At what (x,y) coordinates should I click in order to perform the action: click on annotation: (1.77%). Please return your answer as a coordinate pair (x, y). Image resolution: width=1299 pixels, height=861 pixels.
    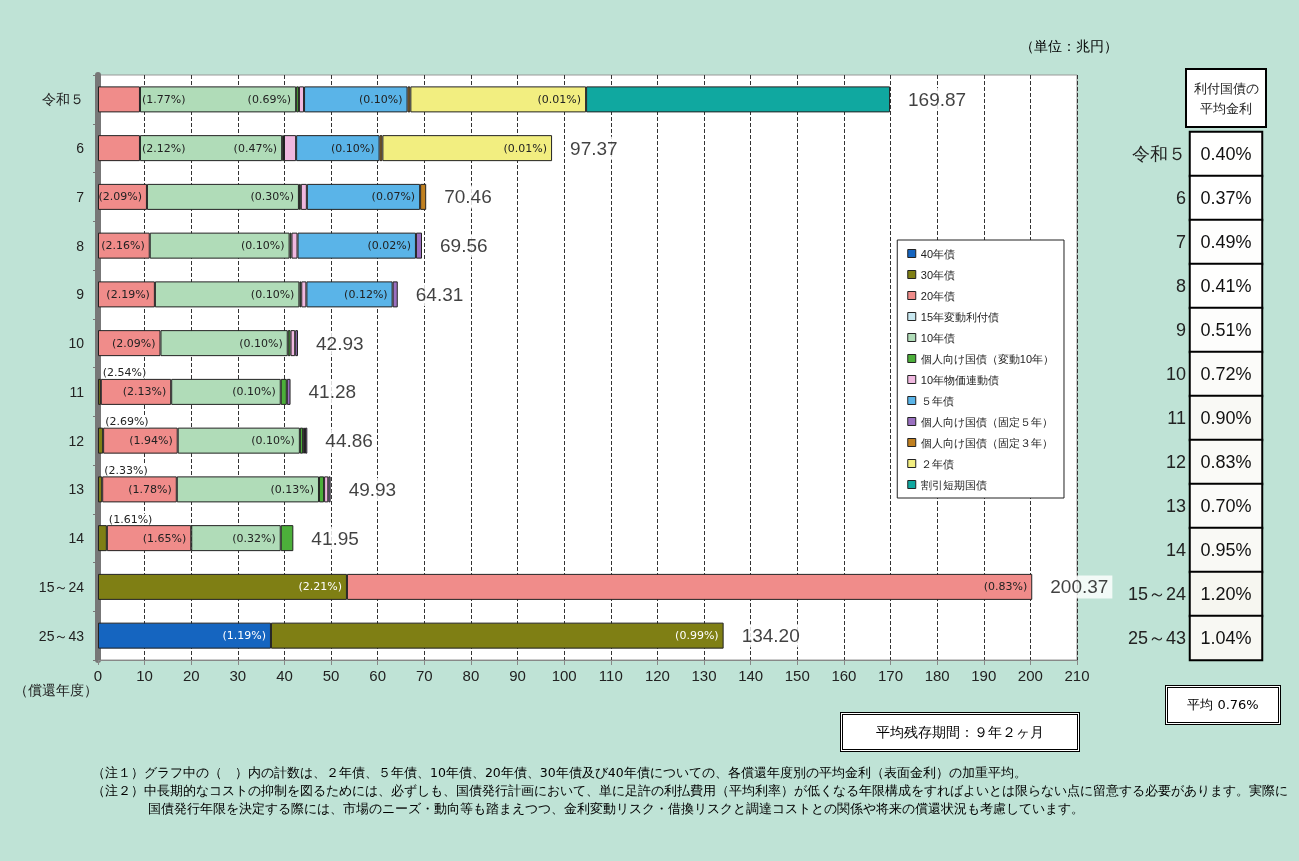
    Looking at the image, I should click on (163, 99).